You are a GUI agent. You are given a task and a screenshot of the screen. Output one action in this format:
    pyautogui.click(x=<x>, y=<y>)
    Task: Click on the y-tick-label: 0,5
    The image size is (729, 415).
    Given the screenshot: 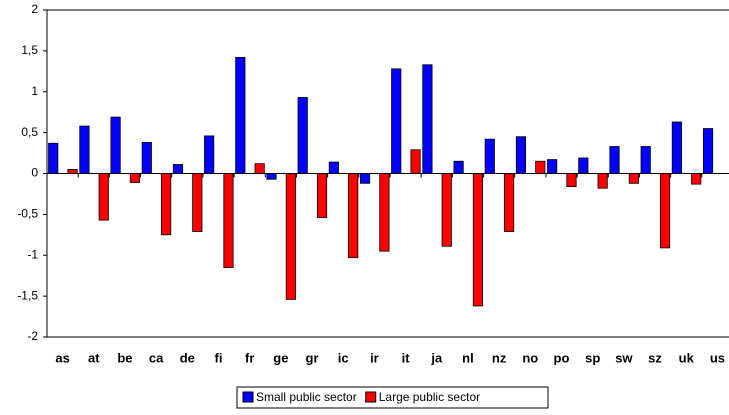 What is the action you would take?
    pyautogui.click(x=29, y=132)
    